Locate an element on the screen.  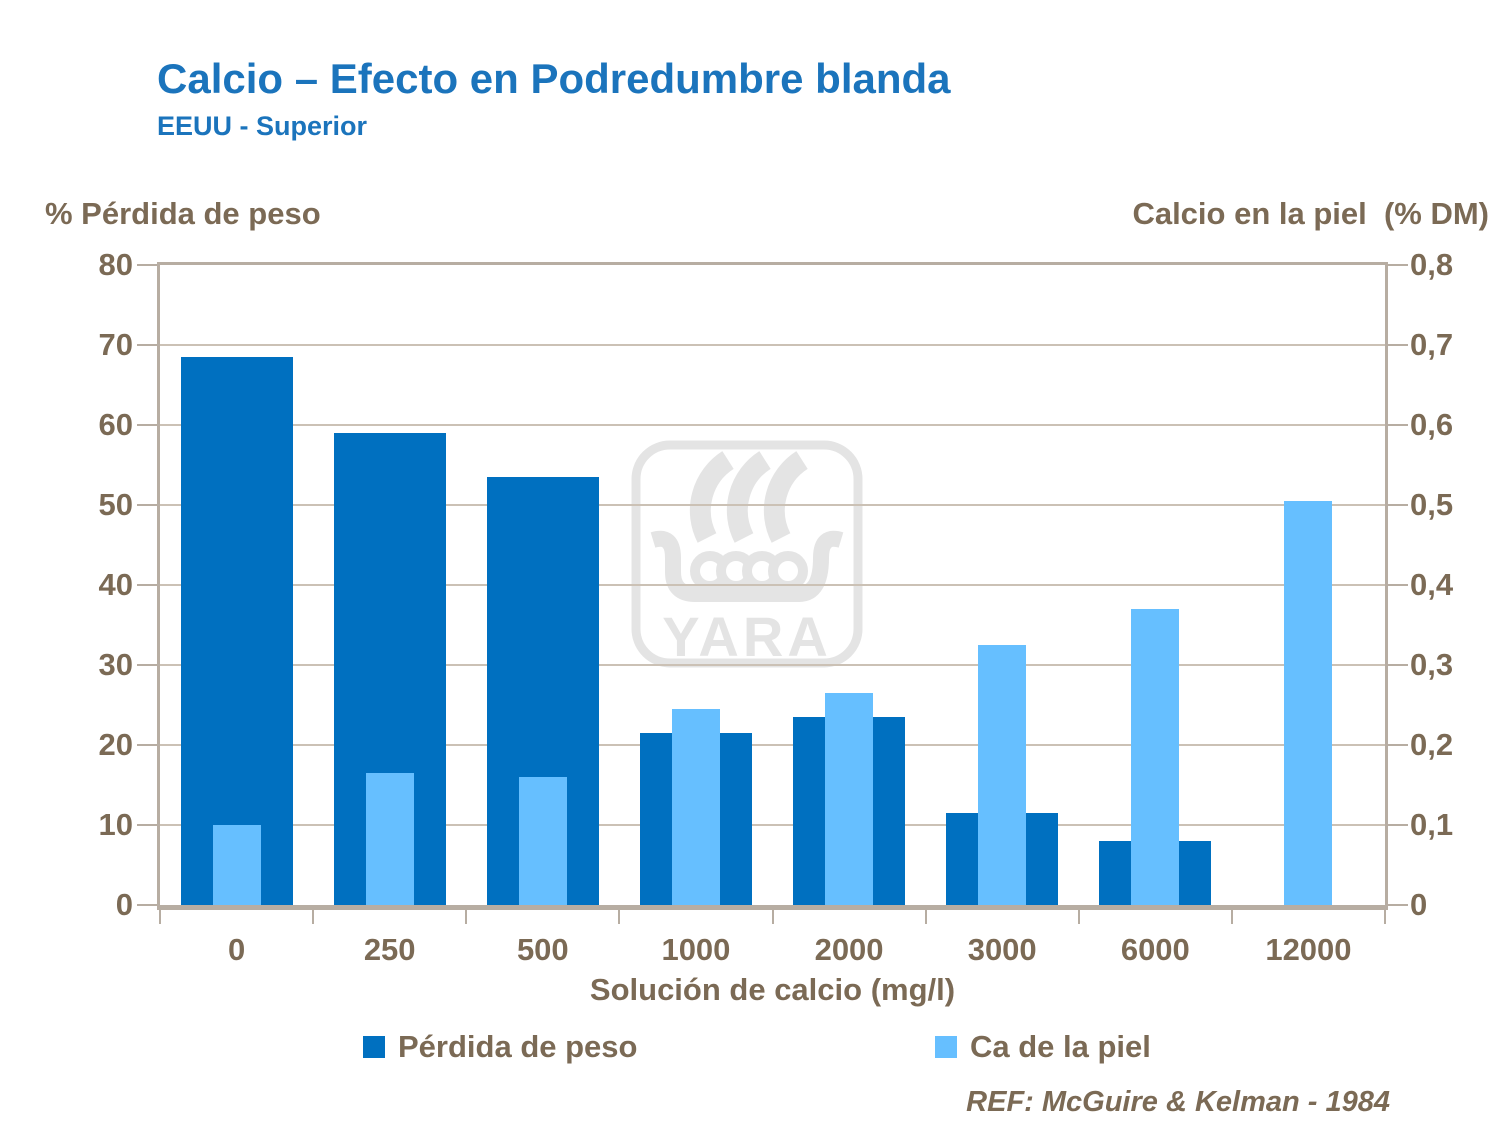
y-right-label-0,2: 0,2 is located at coordinates (1432, 744).